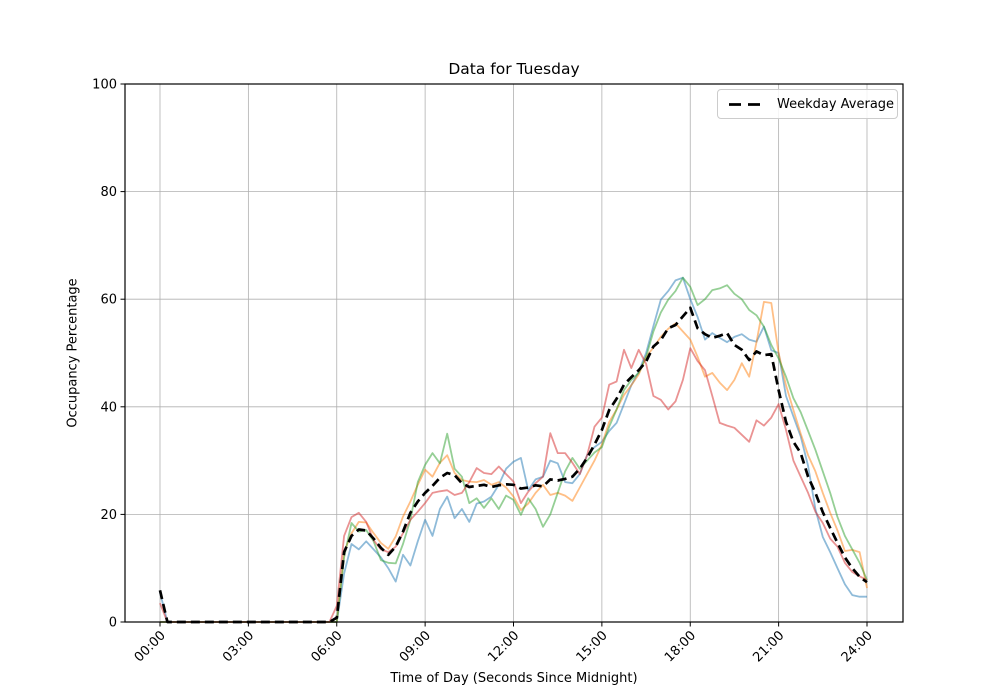 This screenshot has width=1000, height=700. I want to click on legend-dash-sample, so click(747, 104).